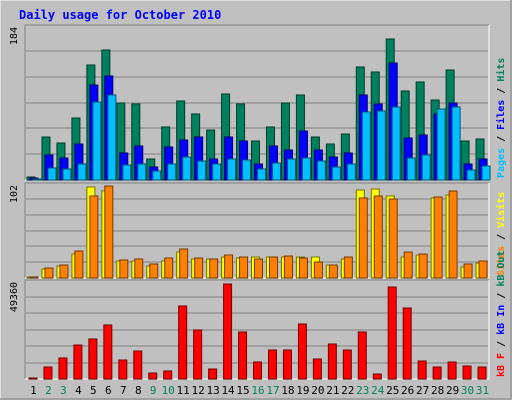 Image resolution: width=512 pixels, height=400 pixels. Describe the element at coordinates (501, 210) in the screenshot. I see `legend-part: Visits` at that location.